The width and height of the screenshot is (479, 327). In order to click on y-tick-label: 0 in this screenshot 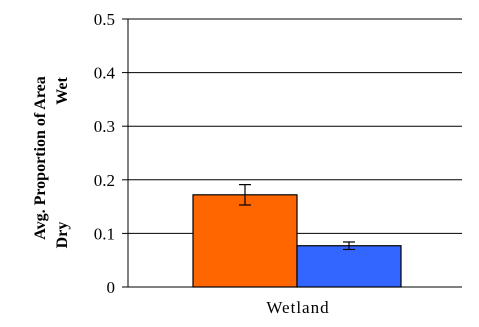, I will do `click(111, 287)`.